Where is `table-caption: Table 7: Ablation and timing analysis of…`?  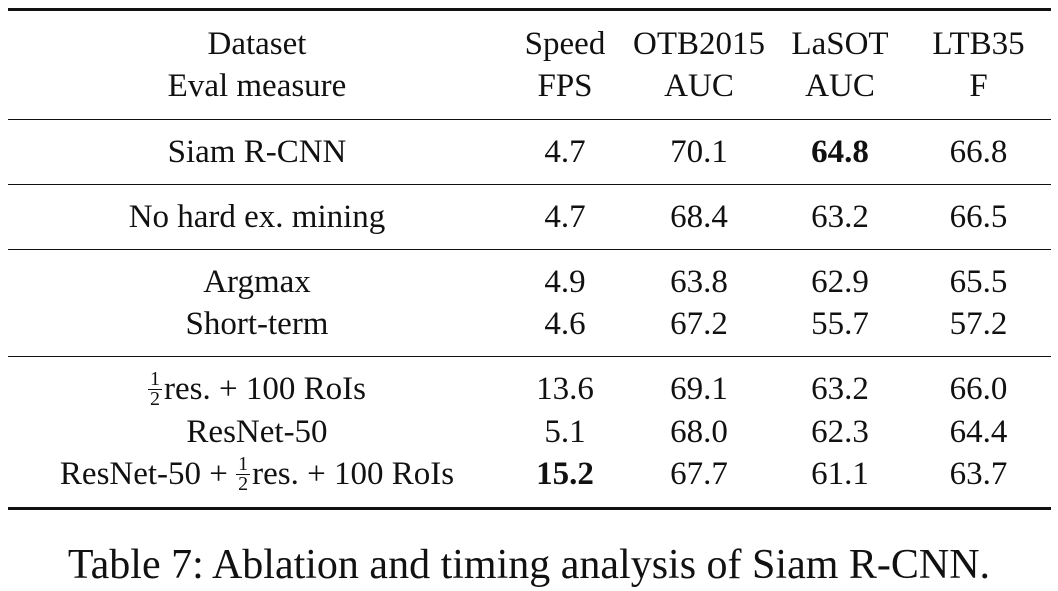
table-caption: Table 7: Ablation and timing analysis of… is located at coordinates (529, 565).